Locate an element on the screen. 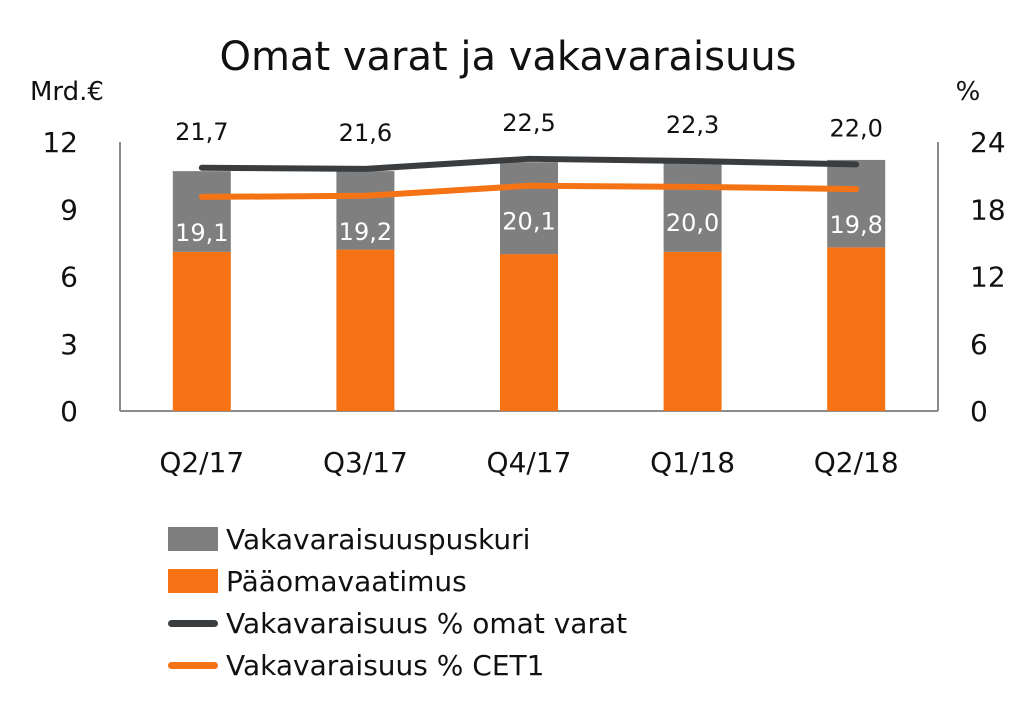 The image size is (1016, 726). legend-item-cet1: Vakavaraisuus % CET1 is located at coordinates (397, 665).